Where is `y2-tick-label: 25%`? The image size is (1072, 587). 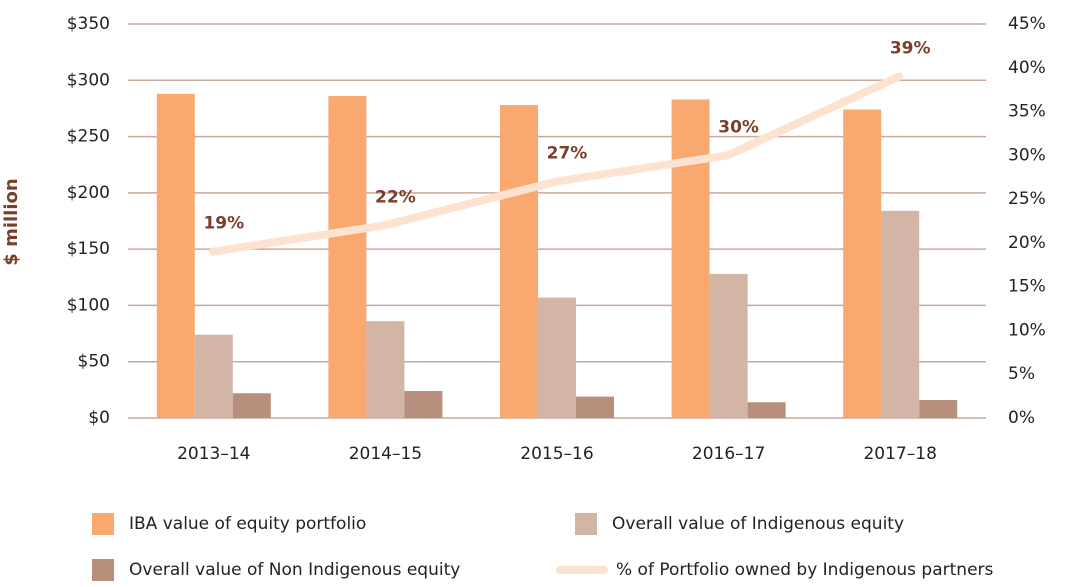
y2-tick-label: 25% is located at coordinates (1027, 199).